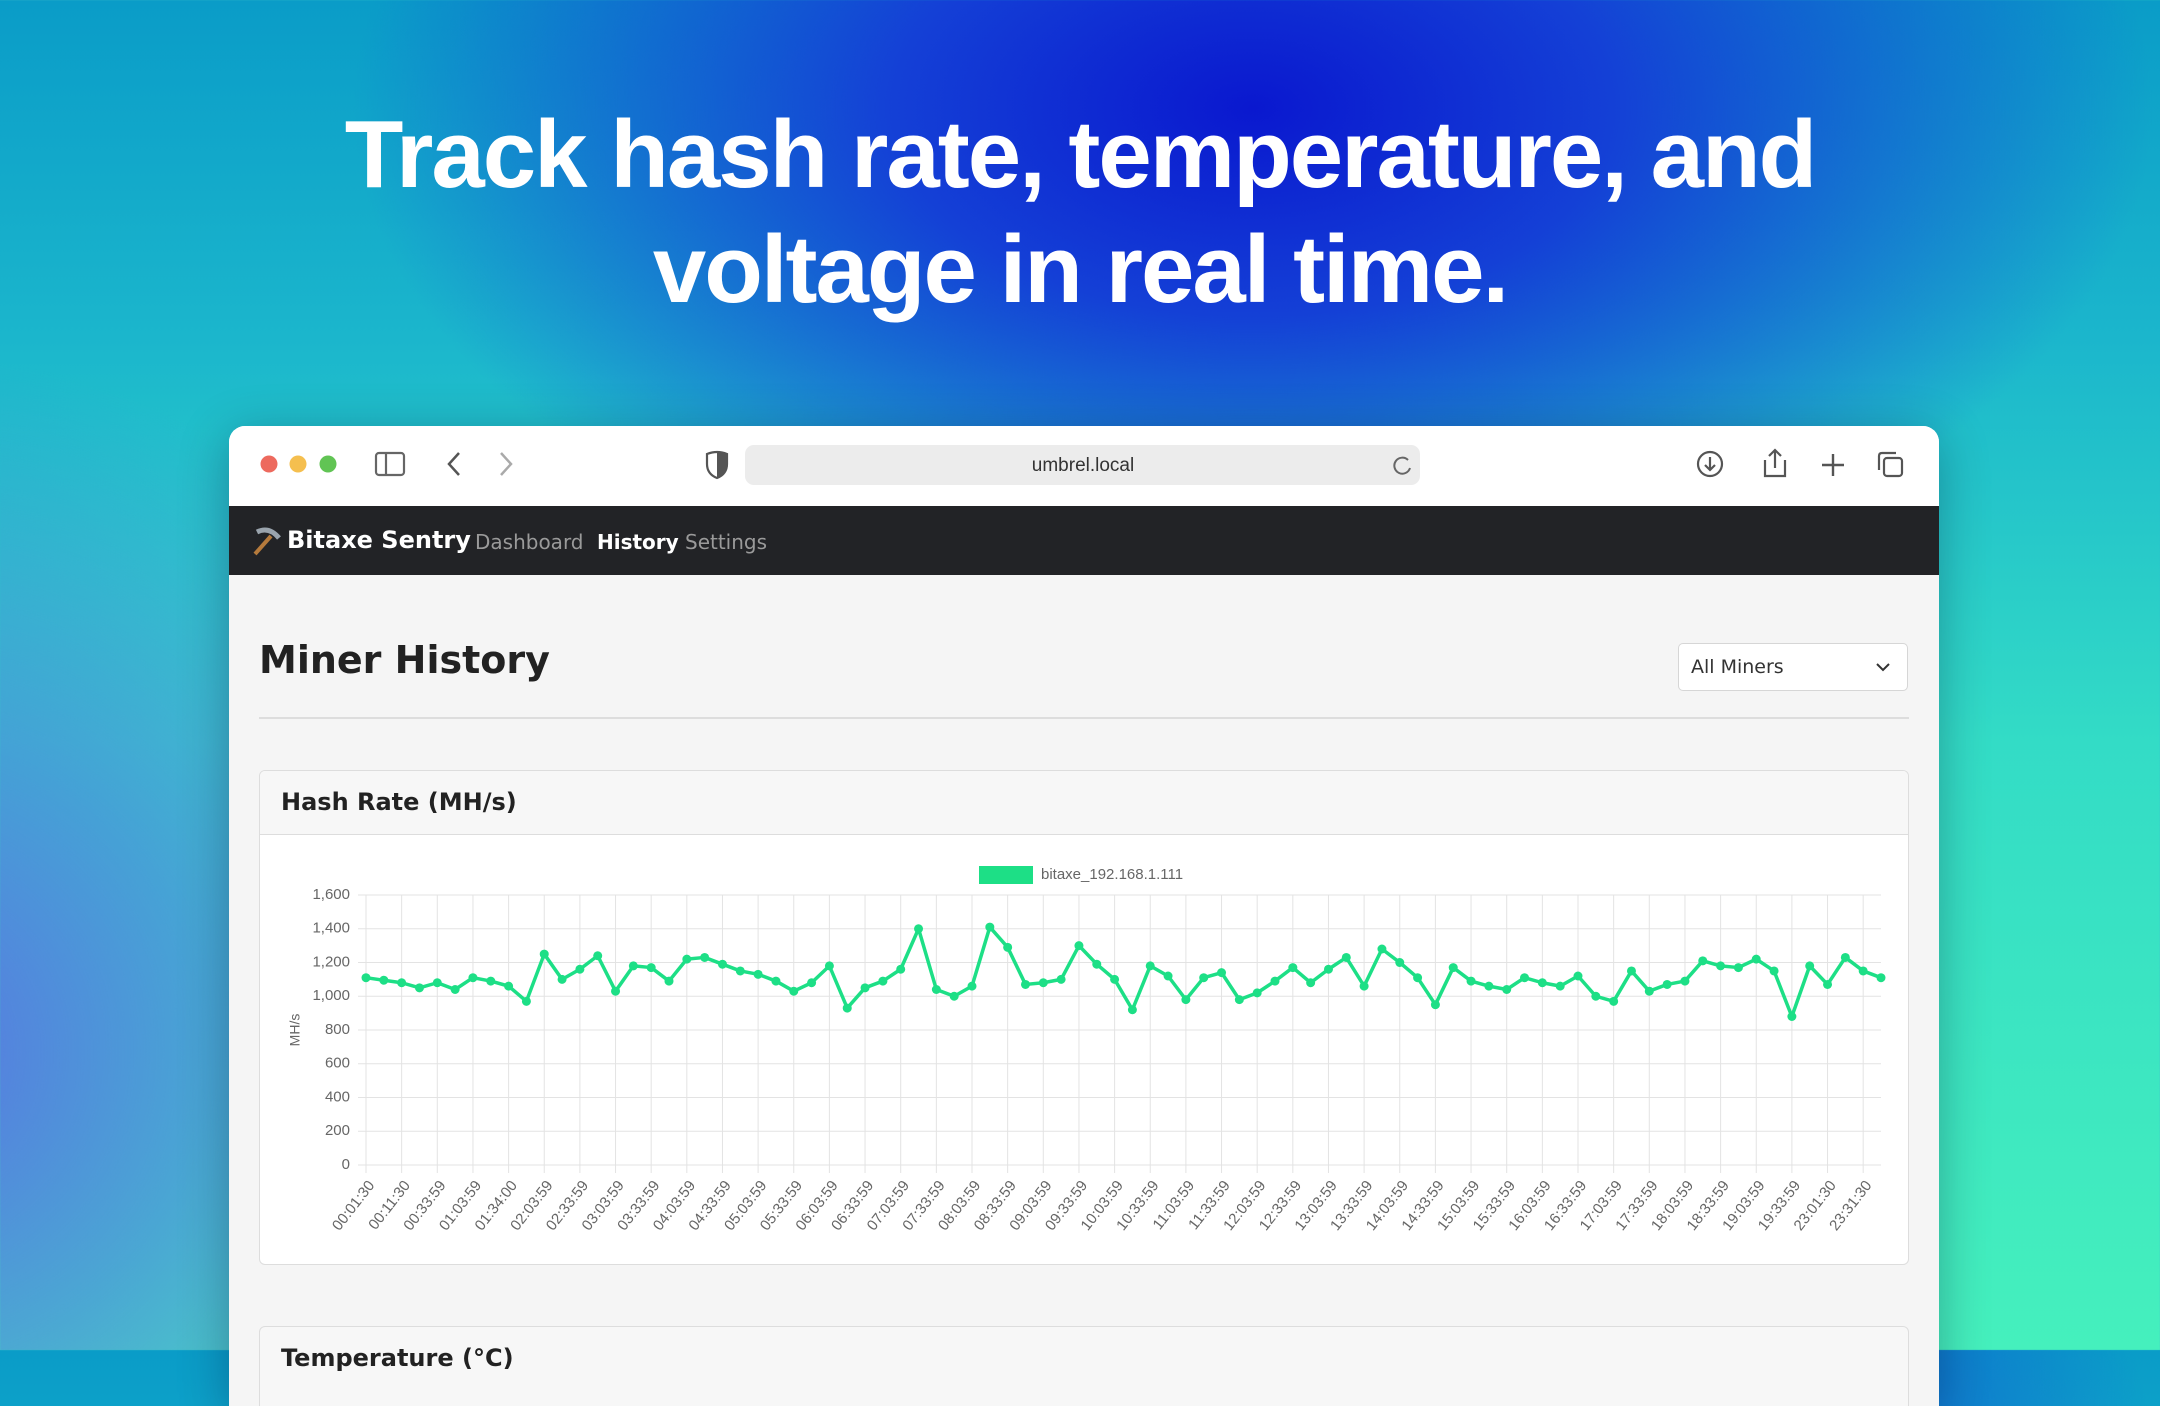 This screenshot has width=2160, height=1406. What do you see at coordinates (1084, 803) in the screenshot?
I see `card-header: Hash Rate (MH/s)` at bounding box center [1084, 803].